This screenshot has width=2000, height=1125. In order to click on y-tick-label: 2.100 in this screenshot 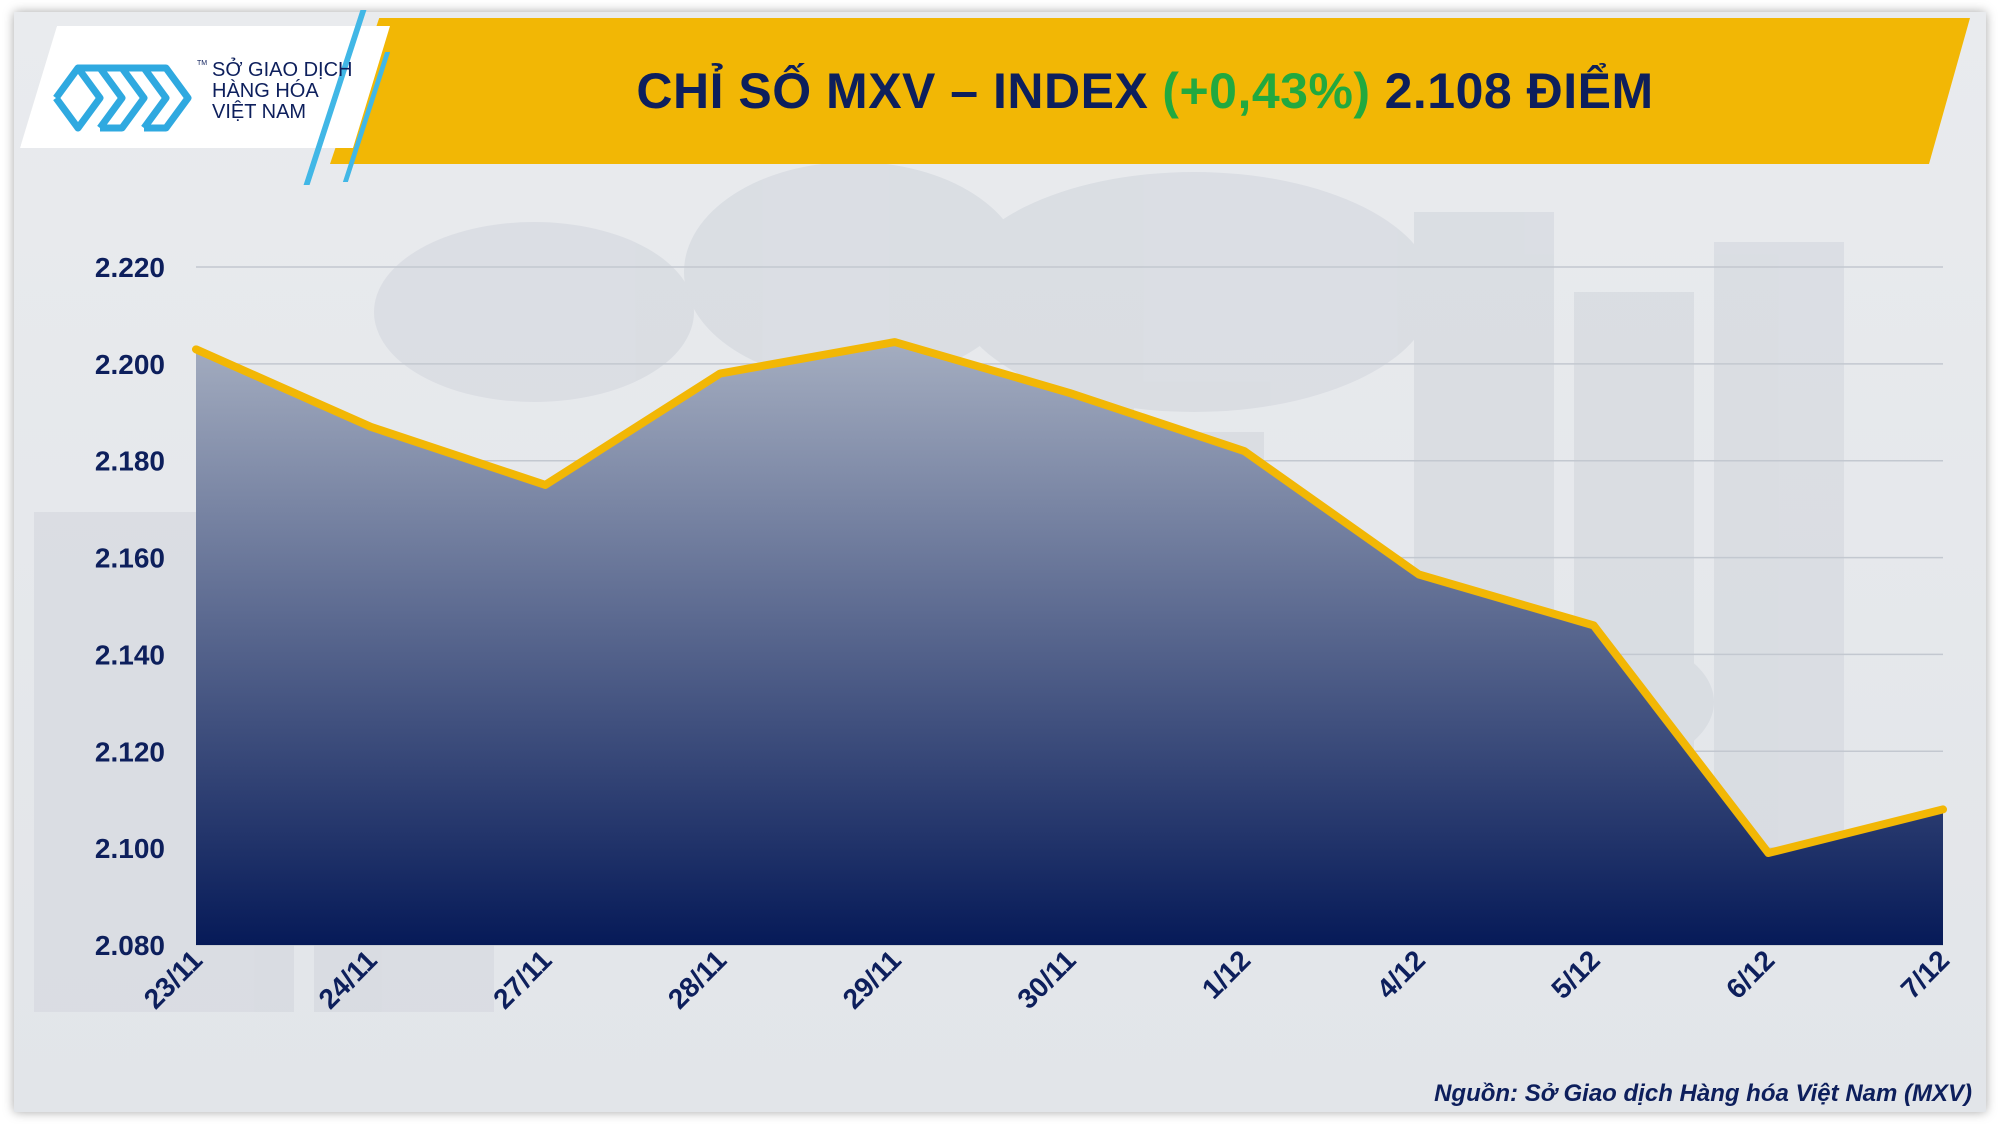, I will do `click(130, 848)`.